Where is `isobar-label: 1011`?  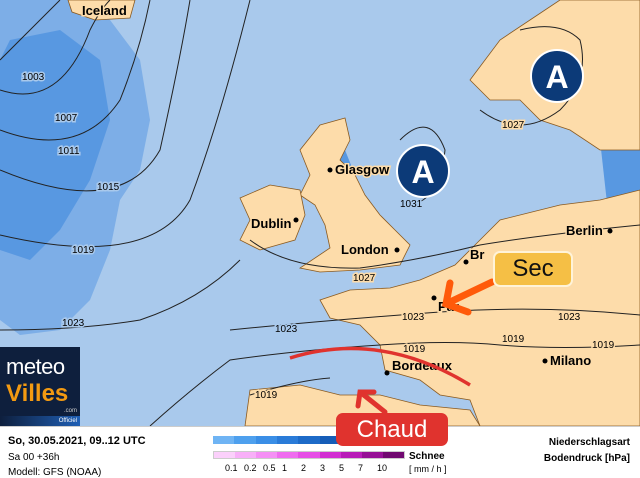 isobar-label: 1011 is located at coordinates (69, 151).